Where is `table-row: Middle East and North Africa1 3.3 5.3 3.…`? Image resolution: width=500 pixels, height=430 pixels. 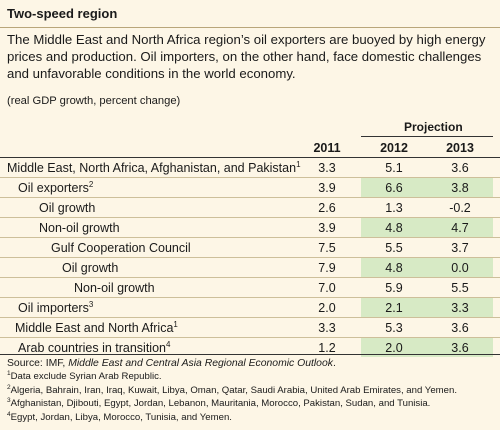
table-row: Middle East and North Africa1 3.3 5.3 3.… is located at coordinates (250, 328).